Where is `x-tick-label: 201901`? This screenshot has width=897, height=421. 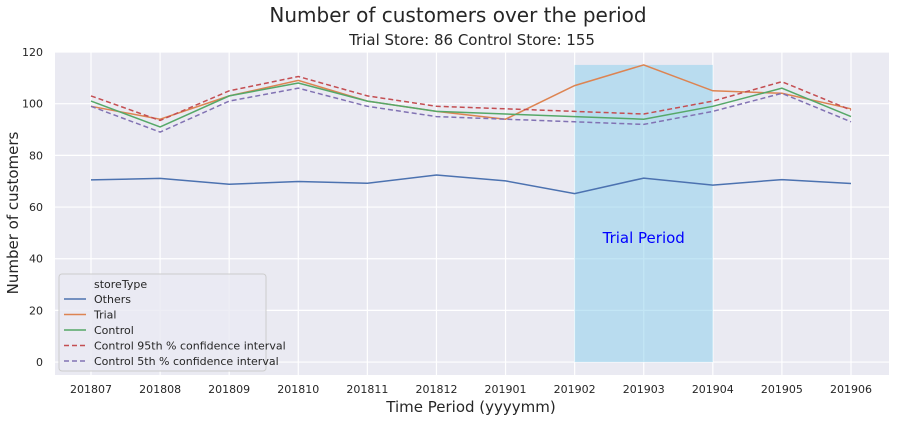 x-tick-label: 201901 is located at coordinates (506, 389).